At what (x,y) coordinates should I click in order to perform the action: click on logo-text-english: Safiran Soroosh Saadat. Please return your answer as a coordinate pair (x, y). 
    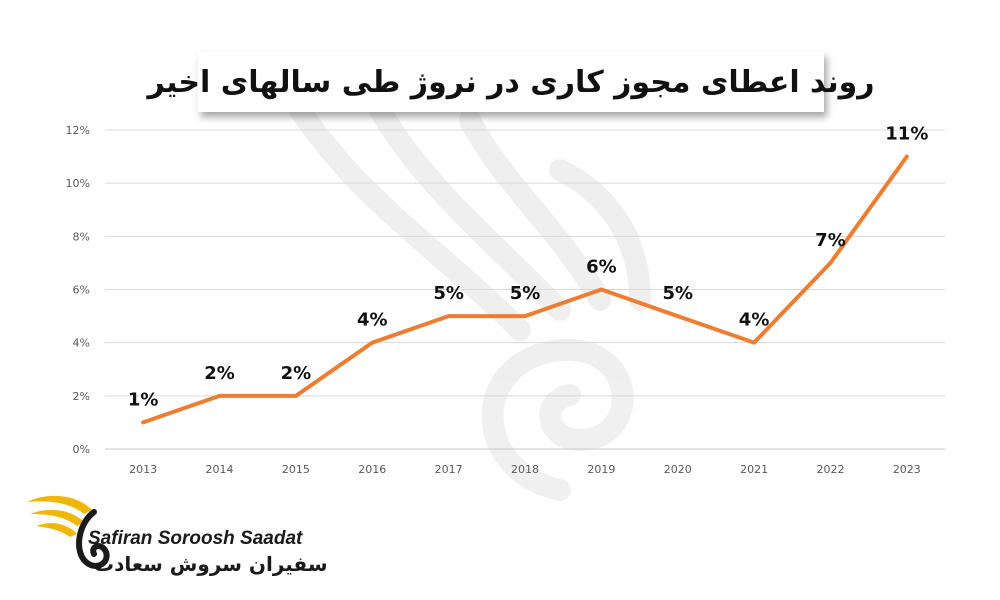
    Looking at the image, I should click on (195, 538).